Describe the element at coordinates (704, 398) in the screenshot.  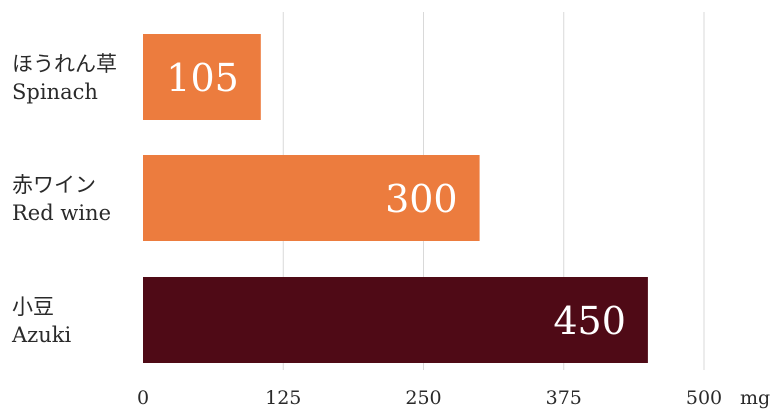
I see `x-tick-label: 500` at that location.